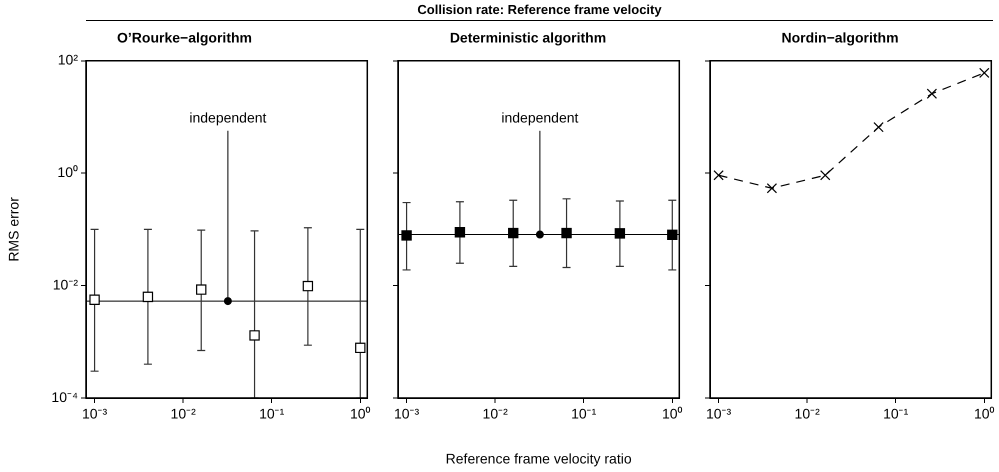 The image size is (999, 472). Describe the element at coordinates (65, 284) in the screenshot. I see `y-tick-label: 10⁻²` at that location.